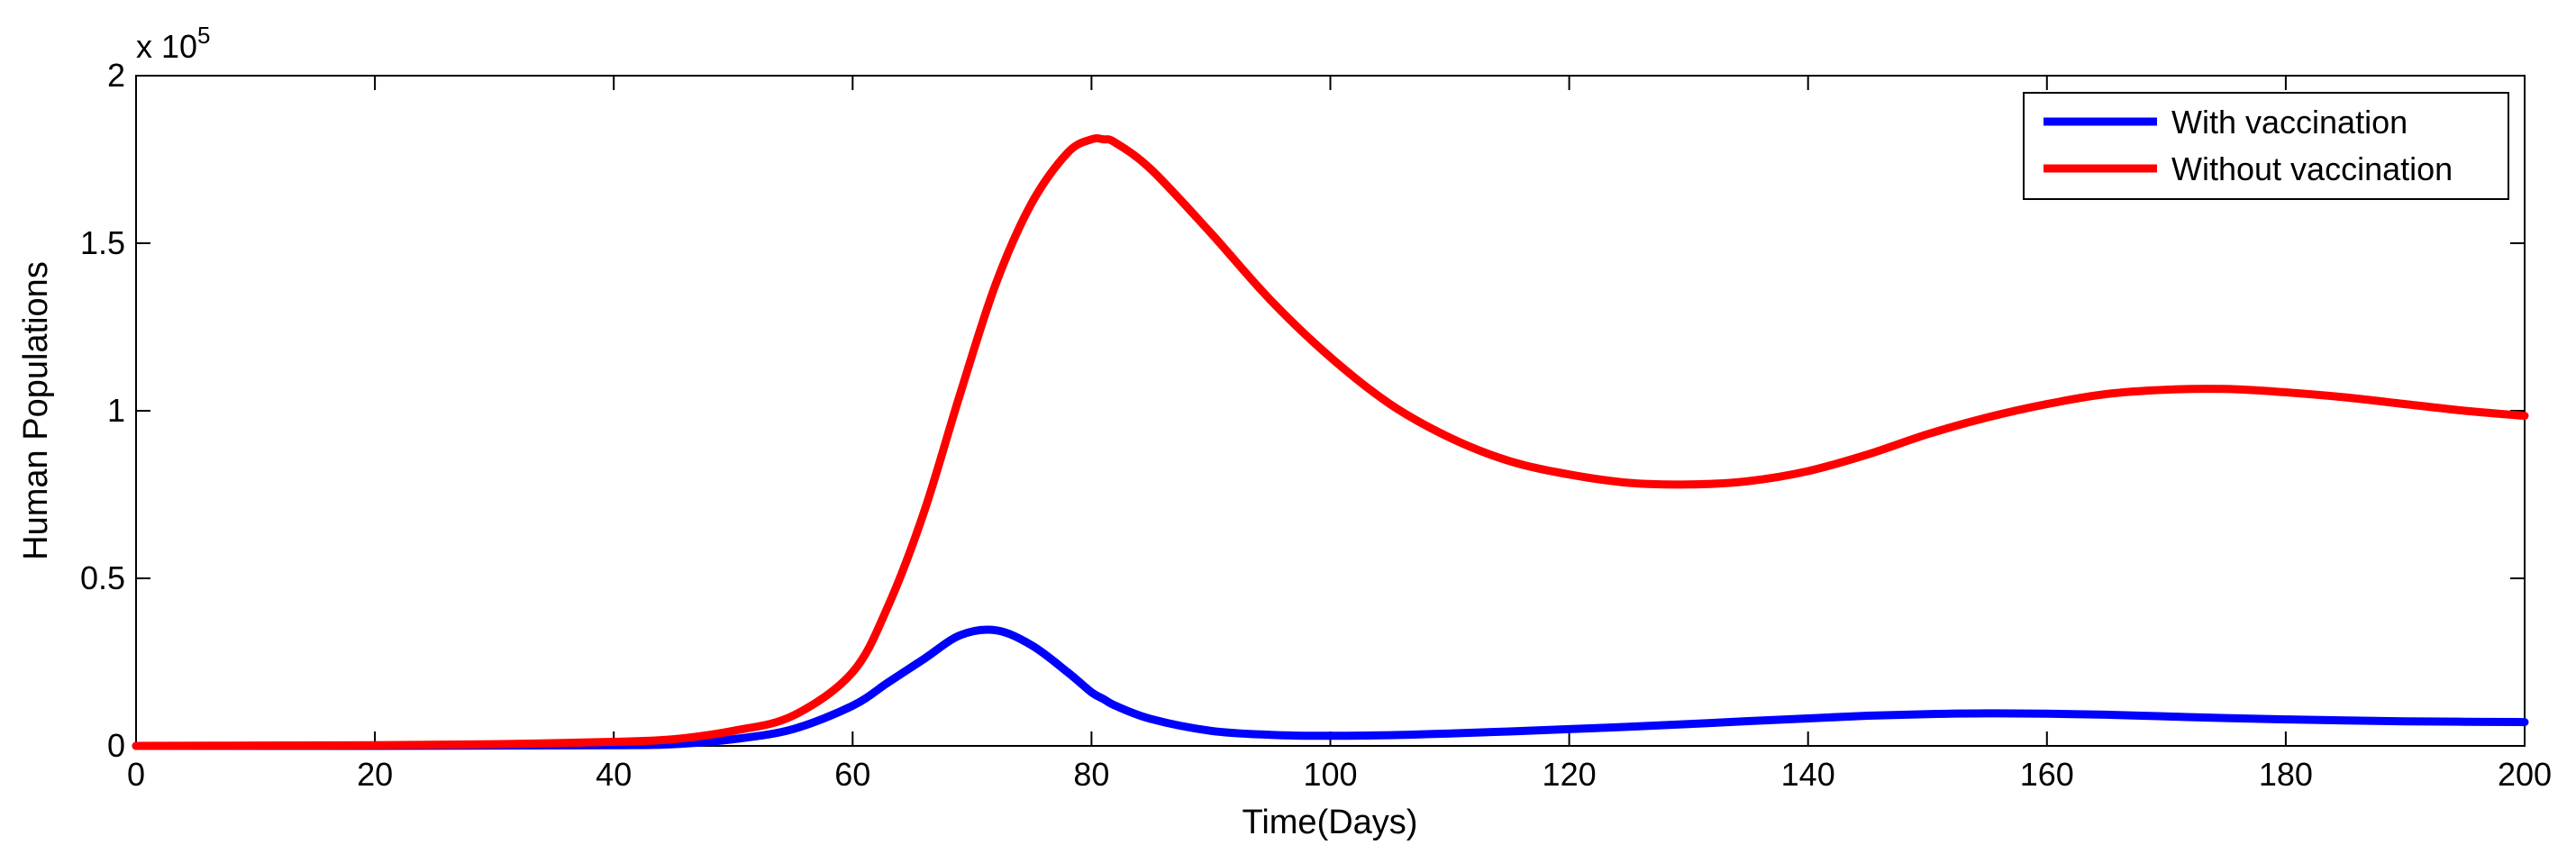 The height and width of the screenshot is (863, 2576). What do you see at coordinates (1091, 774) in the screenshot?
I see `x-tick-label: 80` at bounding box center [1091, 774].